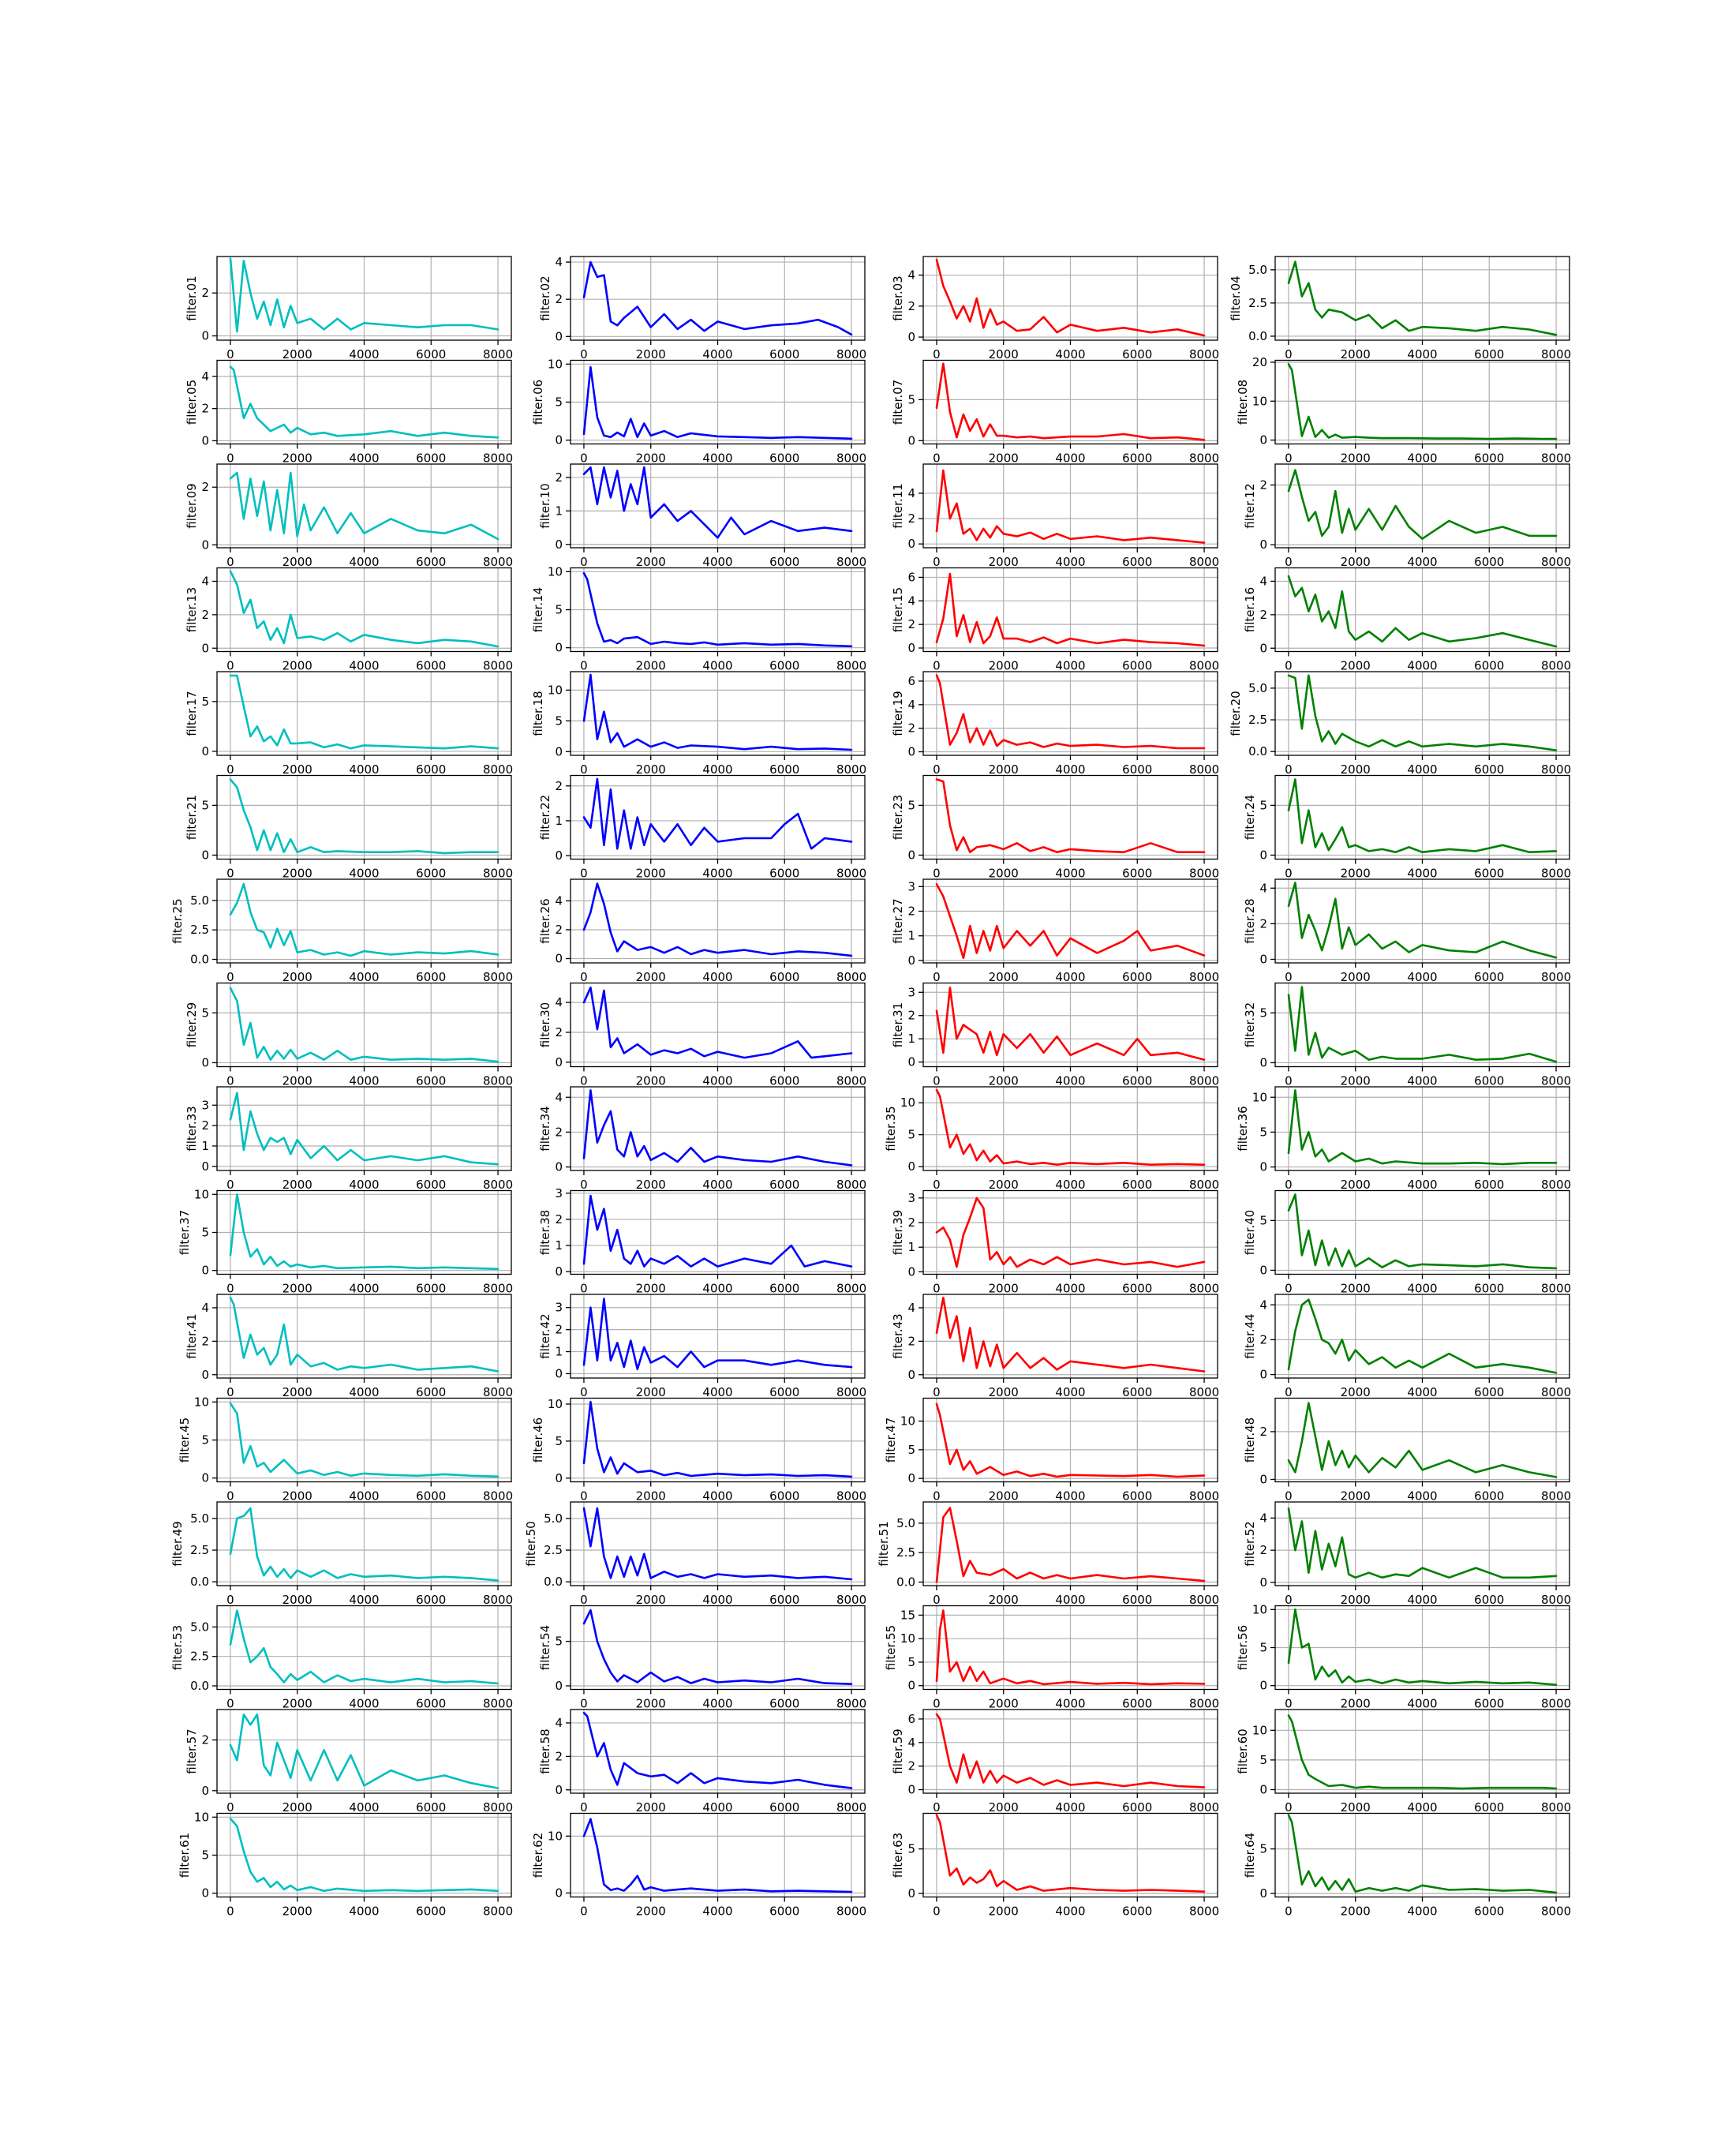 The height and width of the screenshot is (2131, 1736). Describe the element at coordinates (891, 1647) in the screenshot. I see `y-axis-label: filter.55` at that location.